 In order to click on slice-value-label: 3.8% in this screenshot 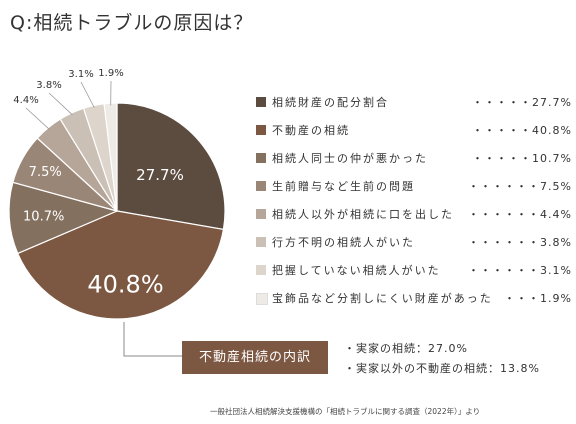, I will do `click(48, 85)`.